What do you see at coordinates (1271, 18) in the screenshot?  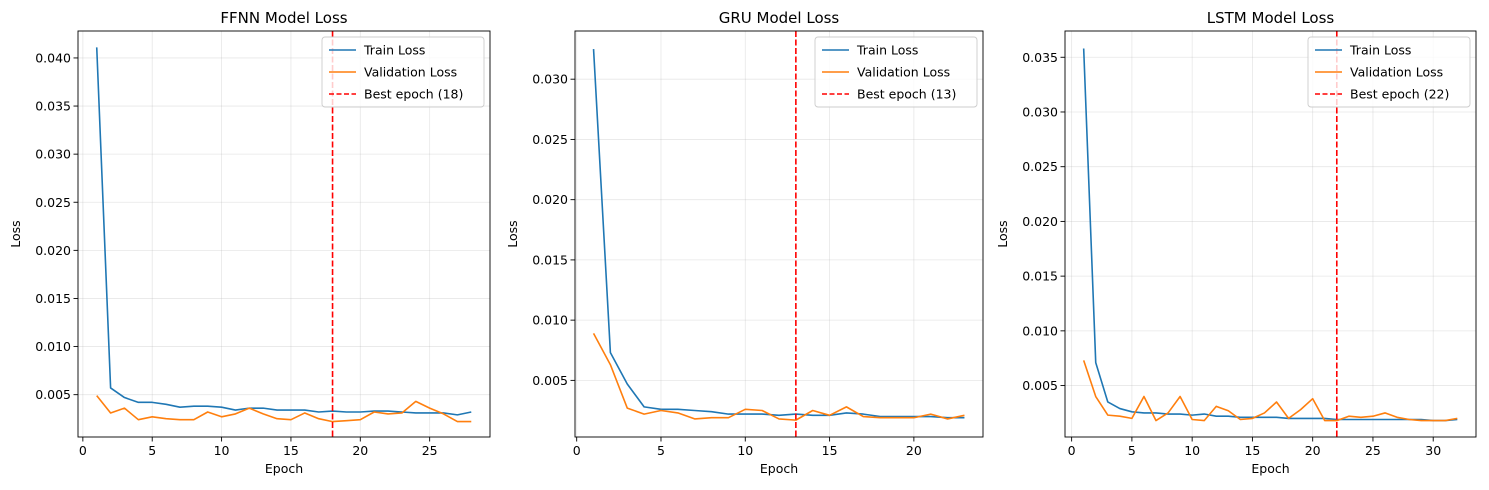 I see `chart-title: LSTM Model Loss` at bounding box center [1271, 18].